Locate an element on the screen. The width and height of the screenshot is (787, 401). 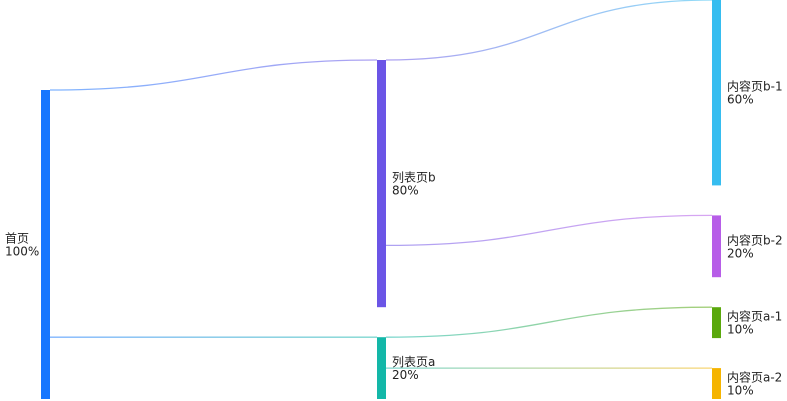
node-content_b2 is located at coordinates (716, 246).